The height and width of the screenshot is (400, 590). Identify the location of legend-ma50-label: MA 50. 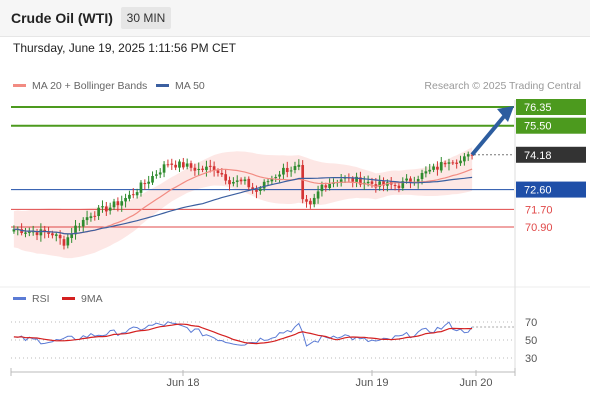
(190, 86).